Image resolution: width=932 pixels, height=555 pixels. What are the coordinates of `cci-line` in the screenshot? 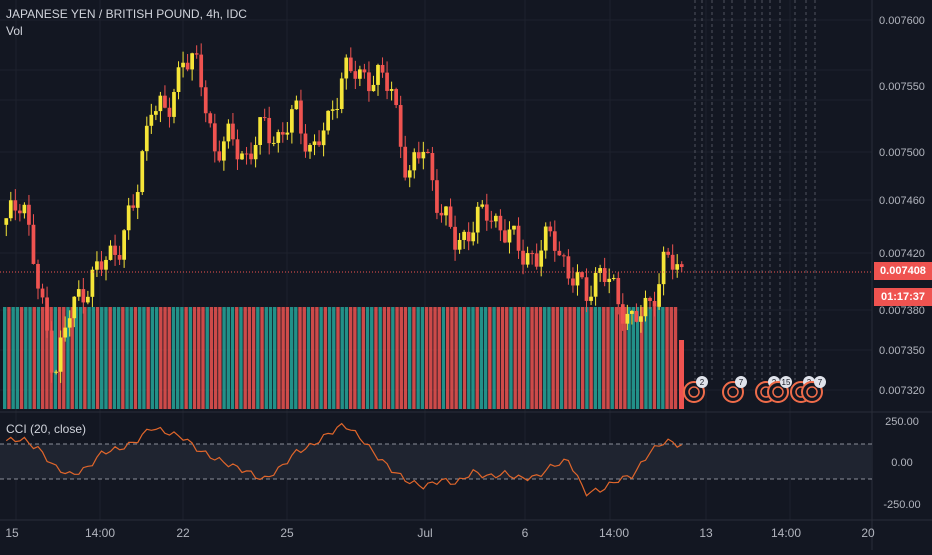 It's located at (344, 459).